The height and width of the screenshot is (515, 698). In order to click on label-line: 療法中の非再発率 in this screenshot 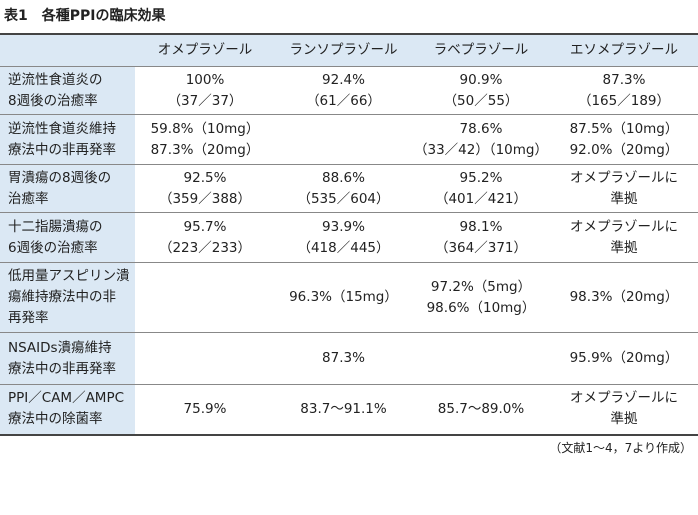, I will do `click(62, 368)`.